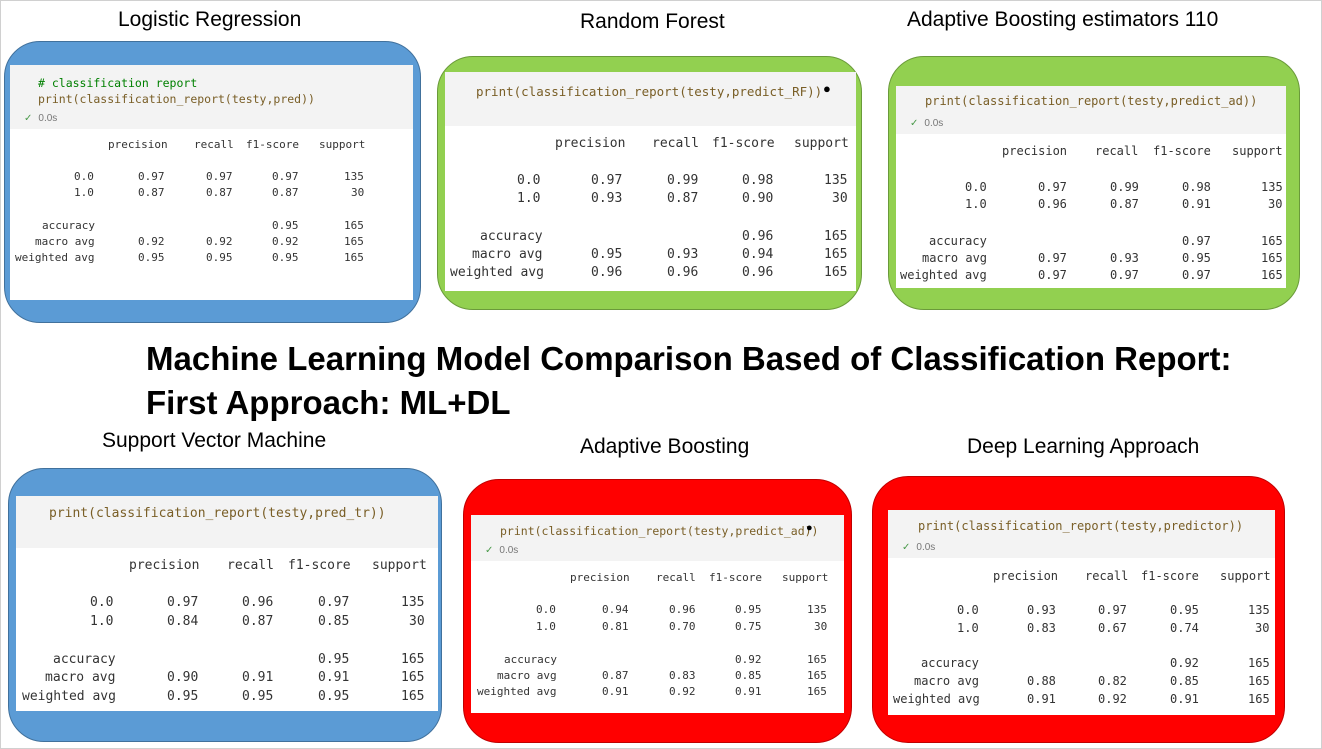 The image size is (1322, 749). Describe the element at coordinates (1041, 610) in the screenshot. I see `cell-value: 0.93` at that location.